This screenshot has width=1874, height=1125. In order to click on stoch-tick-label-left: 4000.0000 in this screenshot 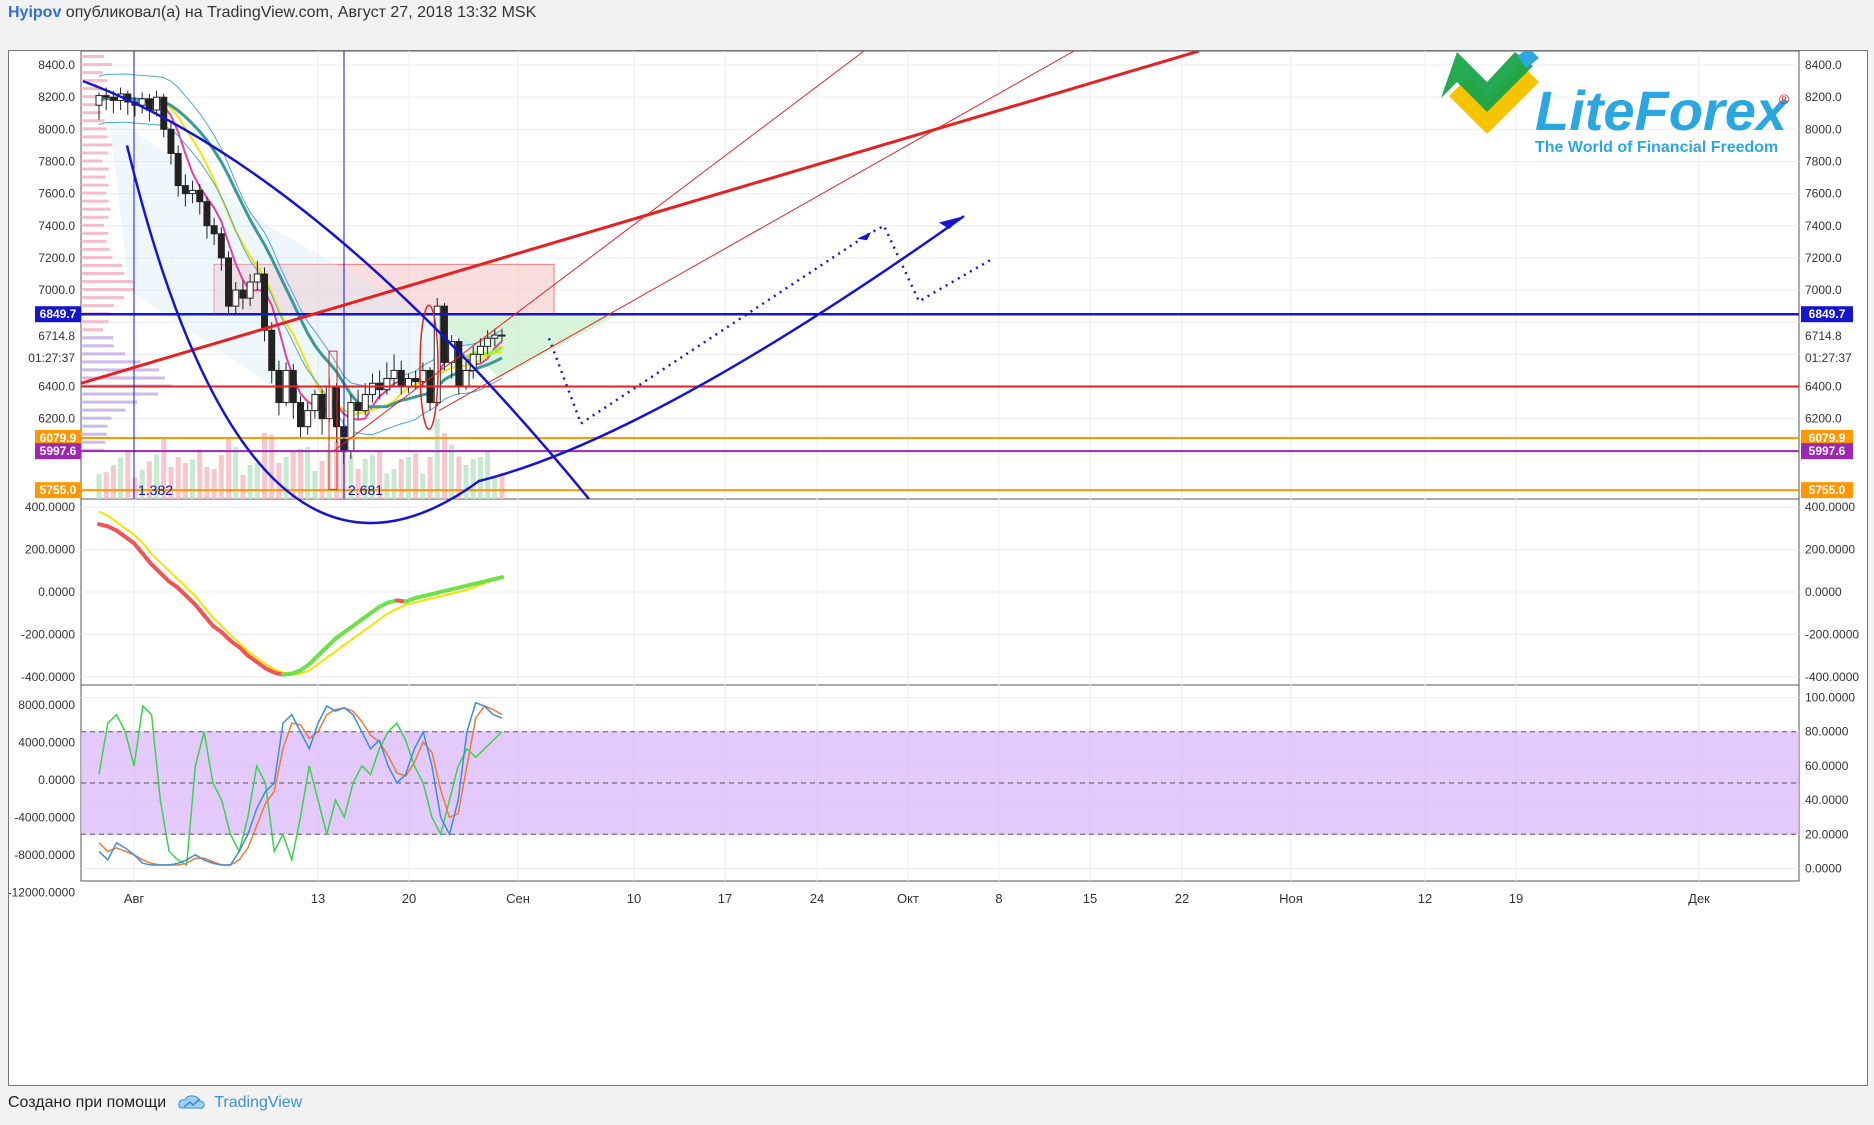, I will do `click(46, 743)`.